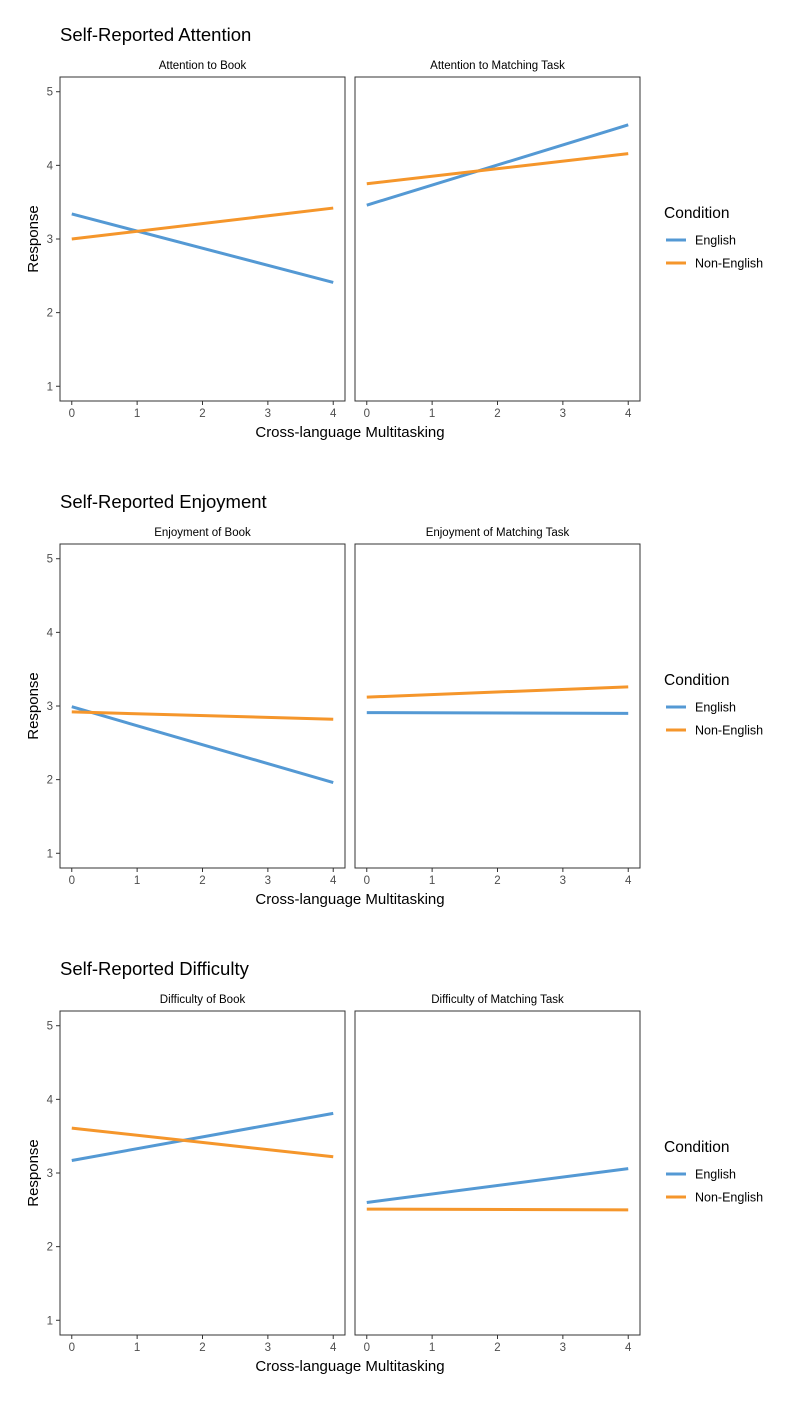  I want to click on panel-title: Enjoyment of Book, so click(202, 533).